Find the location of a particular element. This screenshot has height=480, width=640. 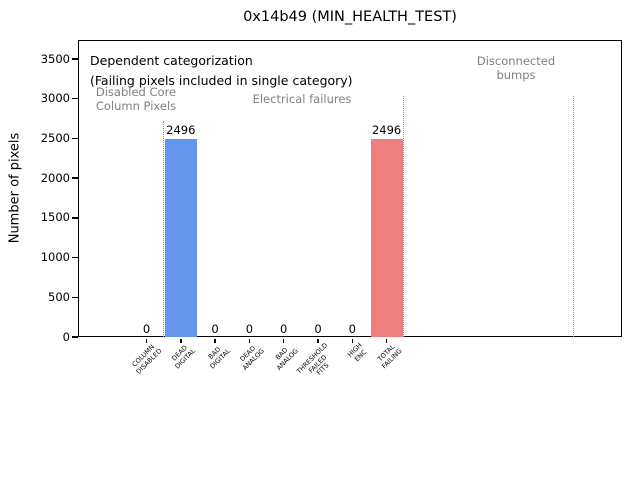

group-annotation-label: Electrical failures is located at coordinates (302, 99).